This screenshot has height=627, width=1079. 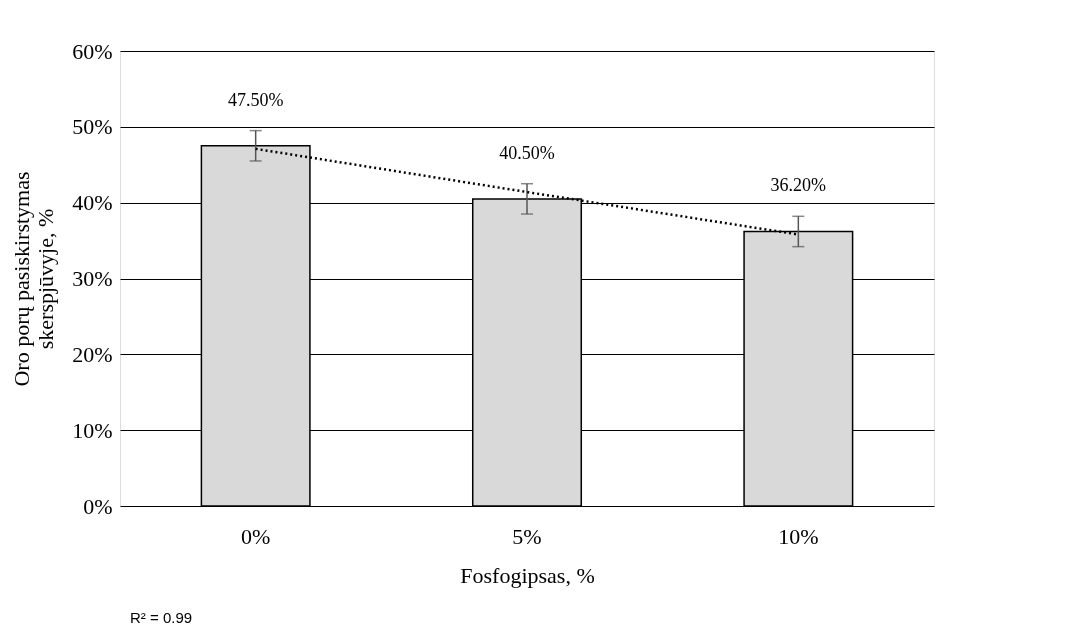 What do you see at coordinates (161, 617) in the screenshot?
I see `text: R² = 0.99` at bounding box center [161, 617].